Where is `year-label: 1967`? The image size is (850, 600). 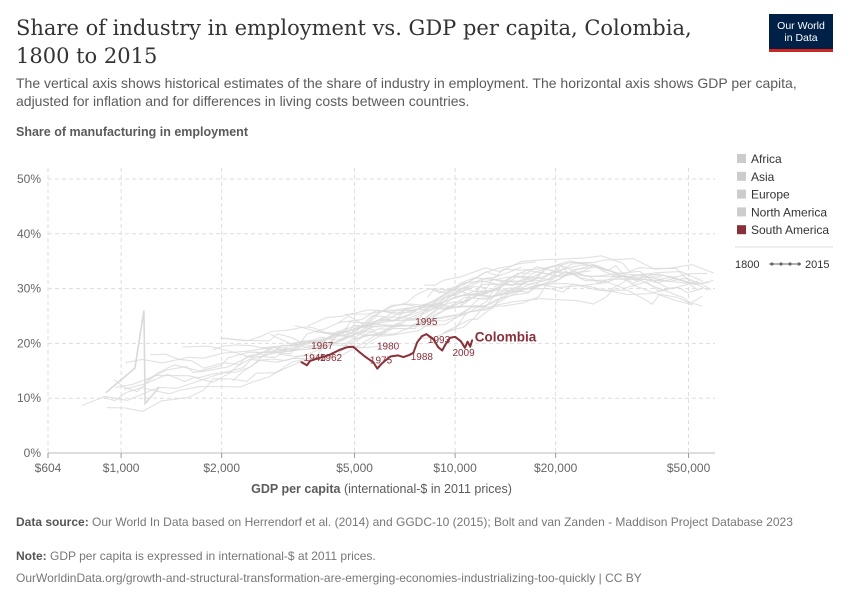
year-label: 1967 is located at coordinates (322, 346).